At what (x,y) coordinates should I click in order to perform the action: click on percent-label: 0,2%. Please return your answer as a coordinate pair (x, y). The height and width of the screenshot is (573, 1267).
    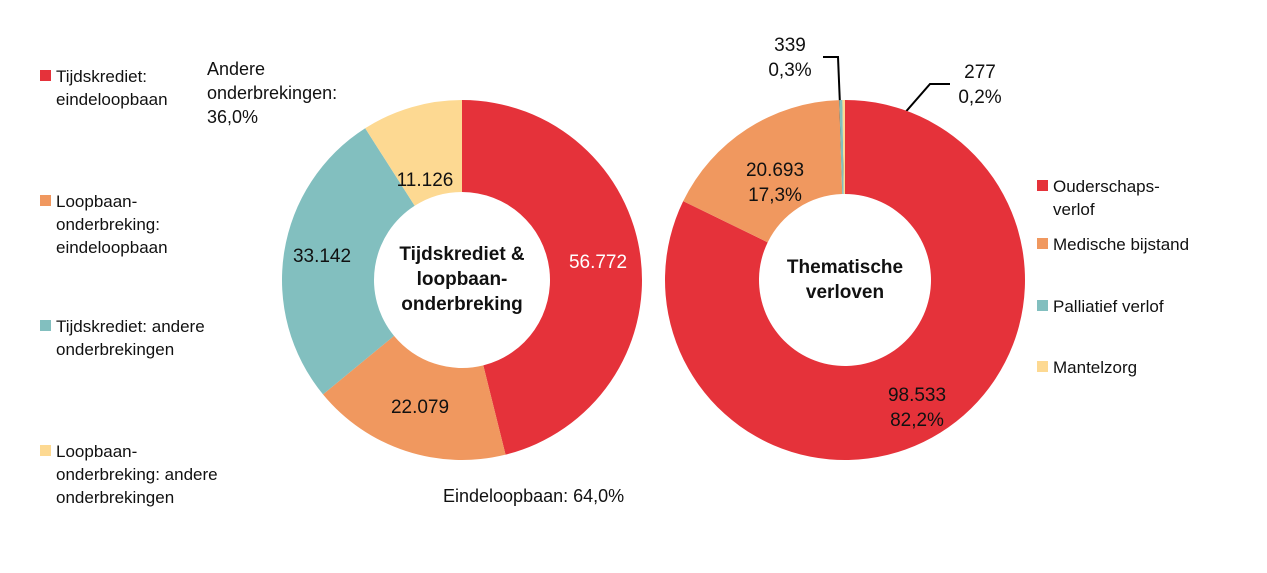
    Looking at the image, I should click on (980, 97).